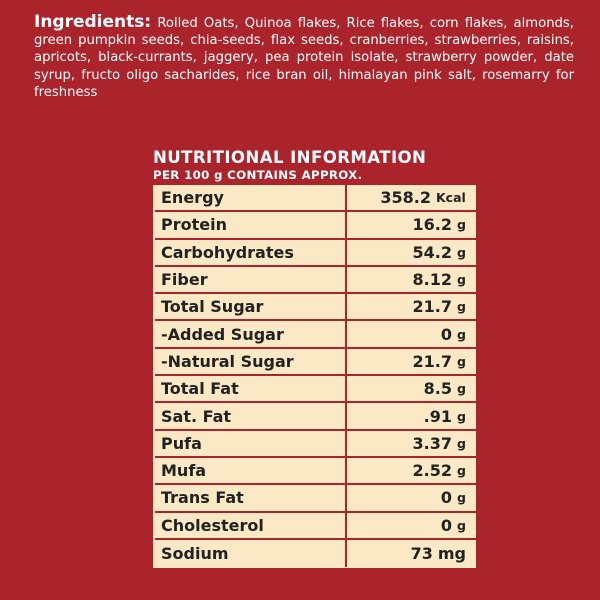  I want to click on nutrient-name: Fiber, so click(251, 279).